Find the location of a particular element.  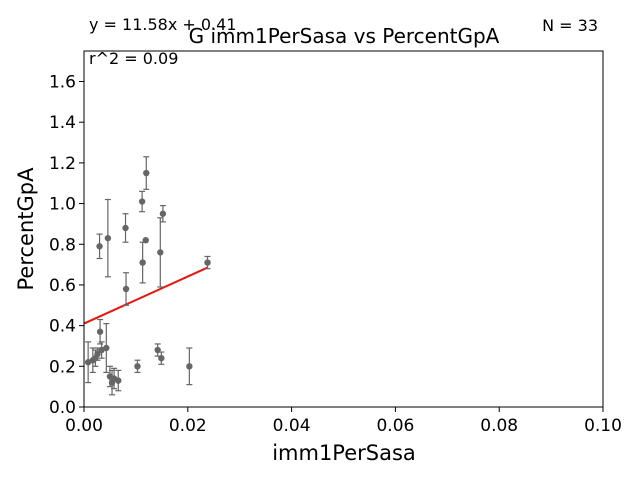

y-tick-label: 1.0 is located at coordinates (62, 205).